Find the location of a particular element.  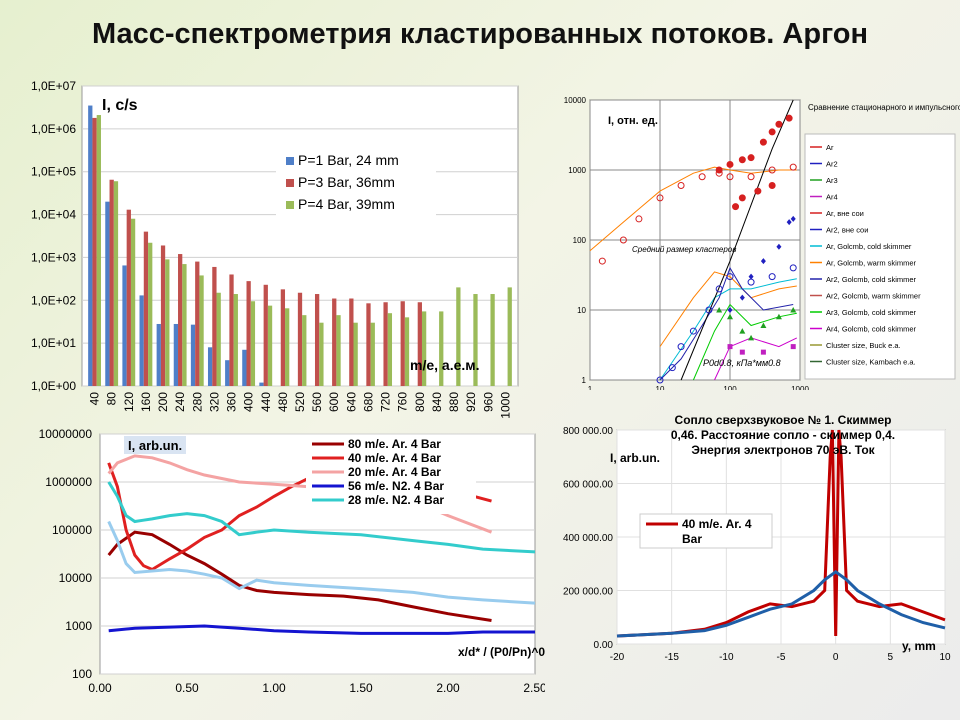

bar-ytick: 1,0E+01 is located at coordinates (53, 343).